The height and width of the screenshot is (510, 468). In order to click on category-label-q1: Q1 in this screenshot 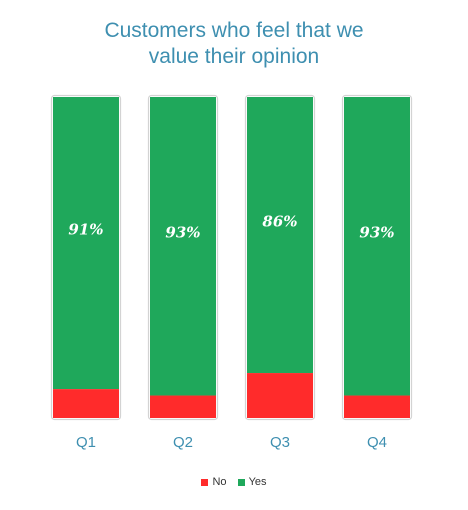, I will do `click(86, 442)`.